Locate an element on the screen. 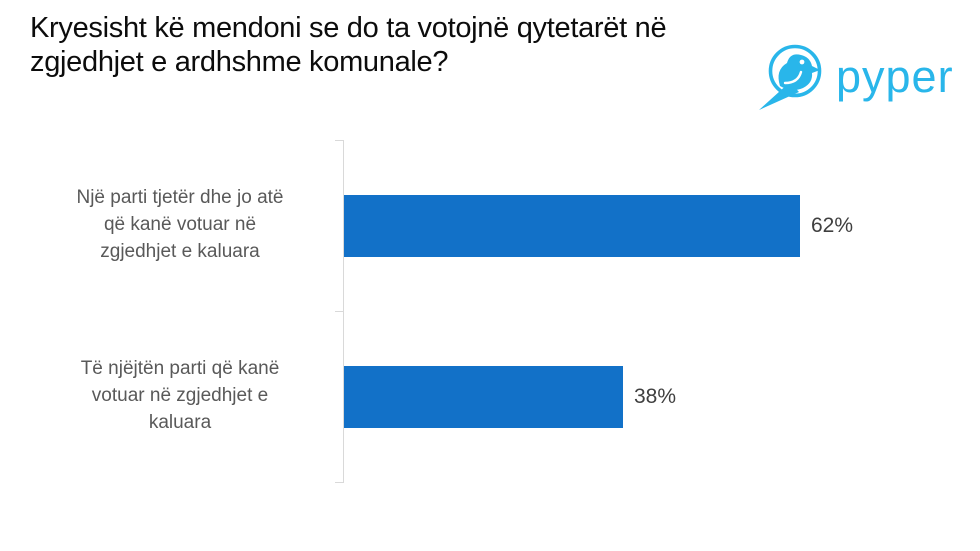 The image size is (980, 551). bird-in-circle-icon is located at coordinates (791, 78).